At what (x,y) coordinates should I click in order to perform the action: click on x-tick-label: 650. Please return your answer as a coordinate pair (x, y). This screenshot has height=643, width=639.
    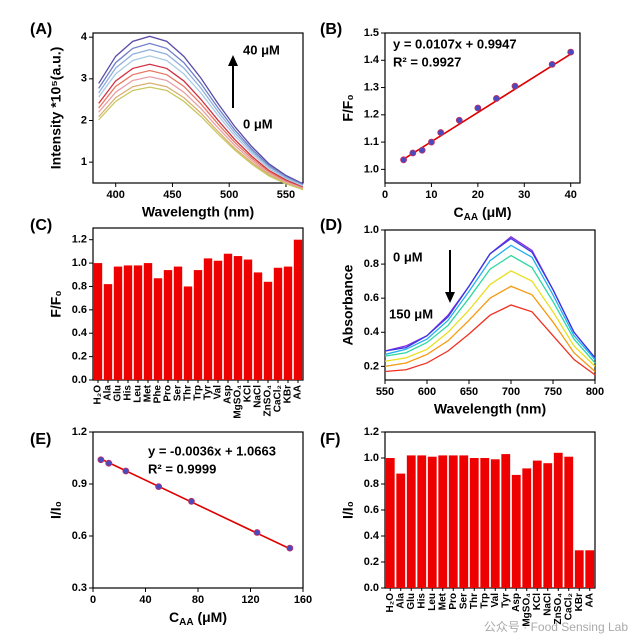
    Looking at the image, I should click on (469, 392).